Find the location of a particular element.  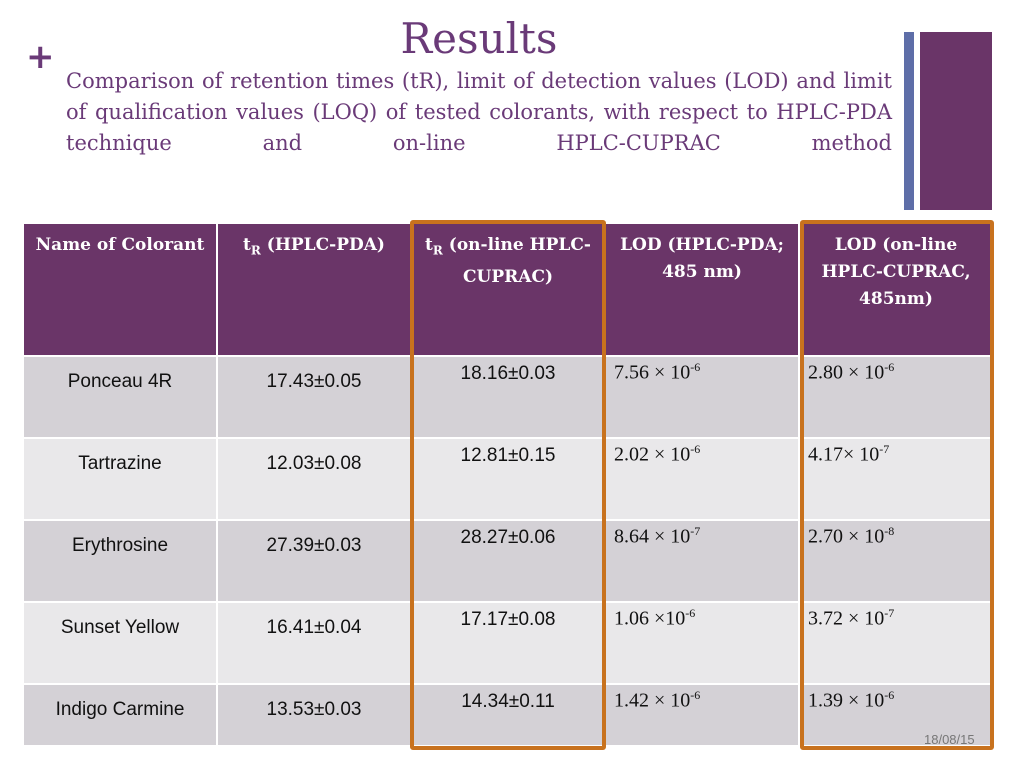

cell-tr-cuprac: 12.81±0.15 is located at coordinates (508, 479).